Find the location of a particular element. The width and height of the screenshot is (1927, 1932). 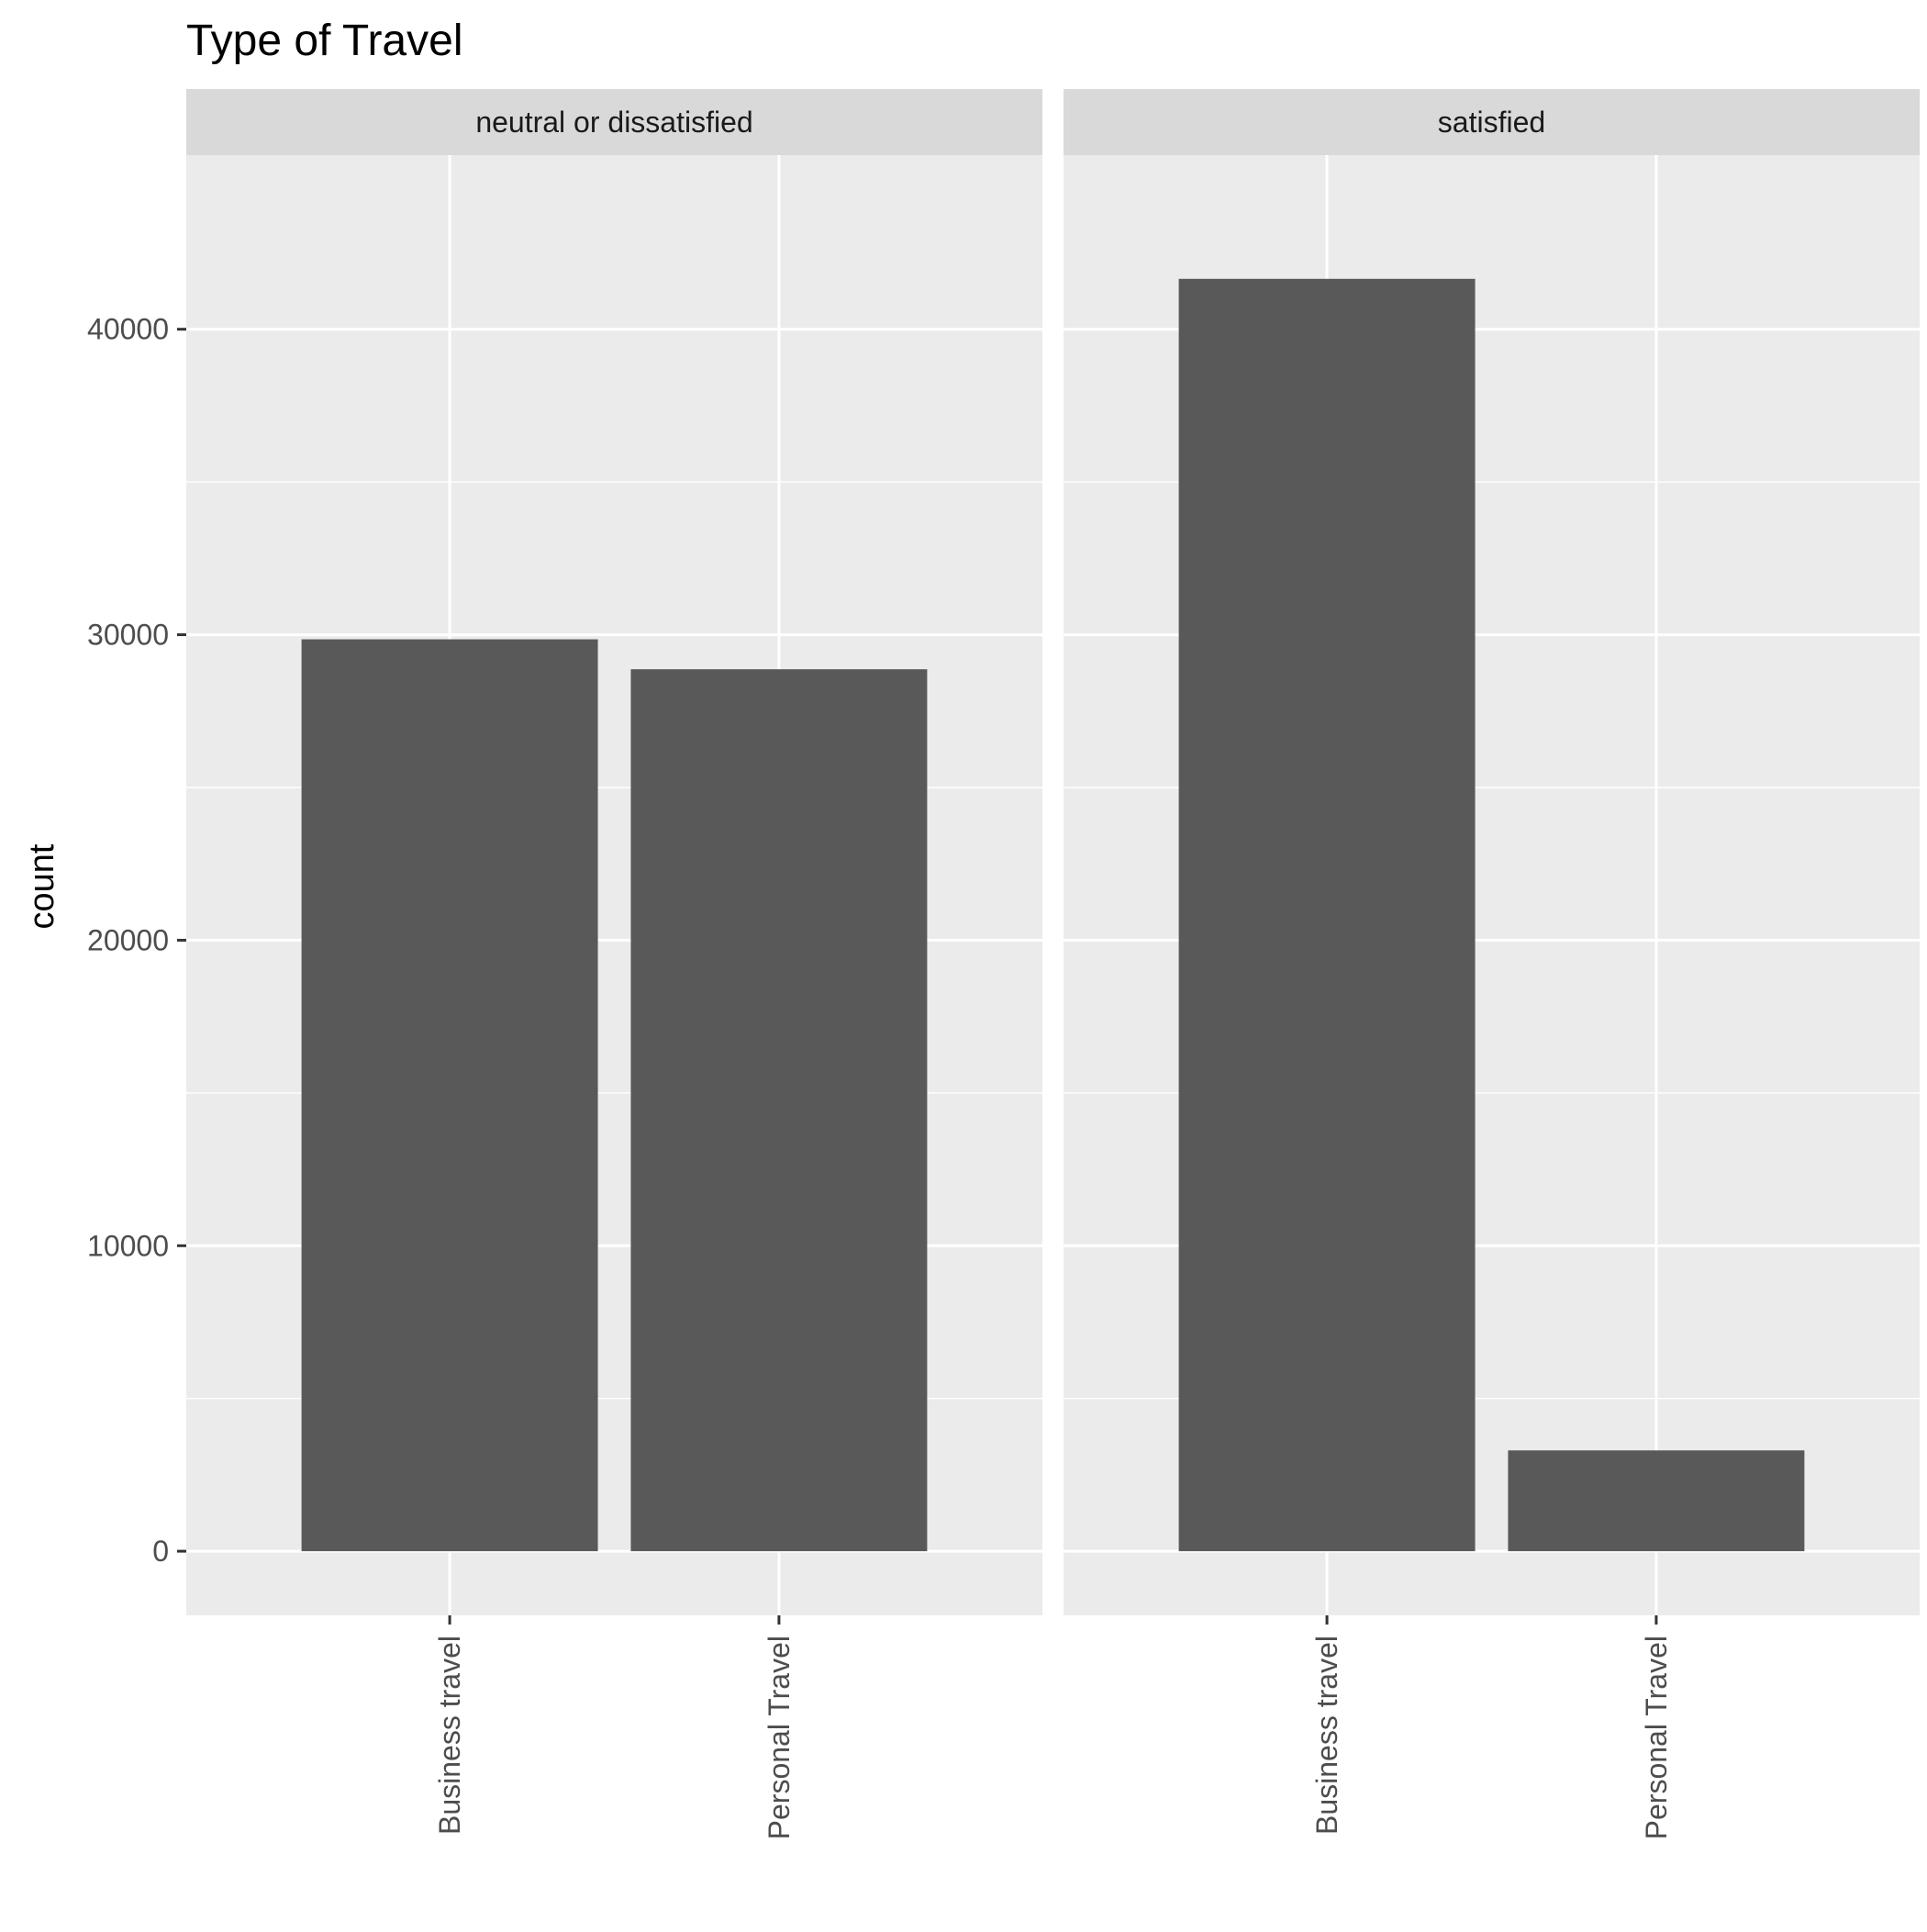

facet-strip-label: satisfied is located at coordinates (1491, 122).